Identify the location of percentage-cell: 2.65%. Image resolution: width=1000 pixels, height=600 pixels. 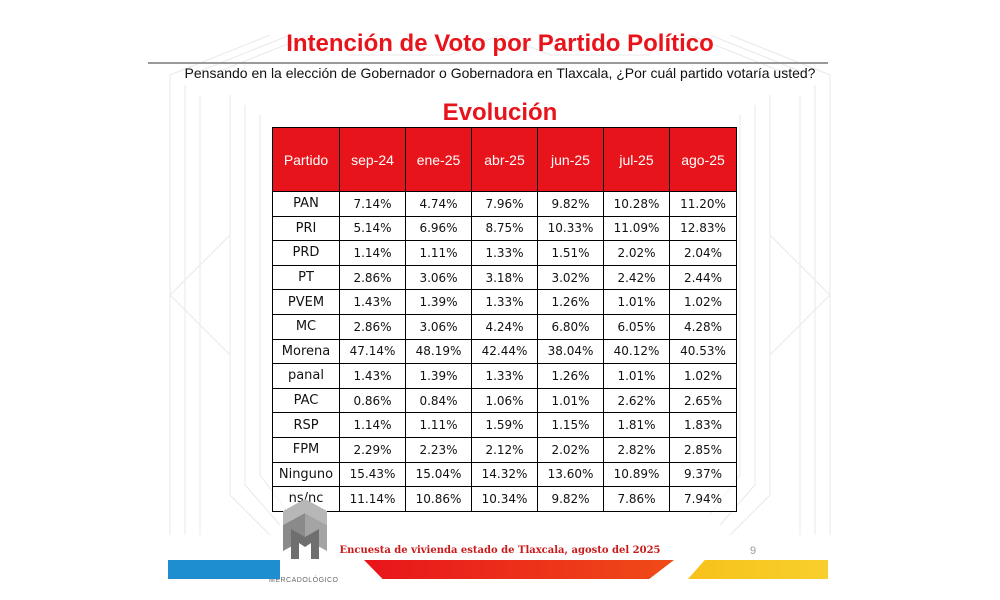
(703, 400).